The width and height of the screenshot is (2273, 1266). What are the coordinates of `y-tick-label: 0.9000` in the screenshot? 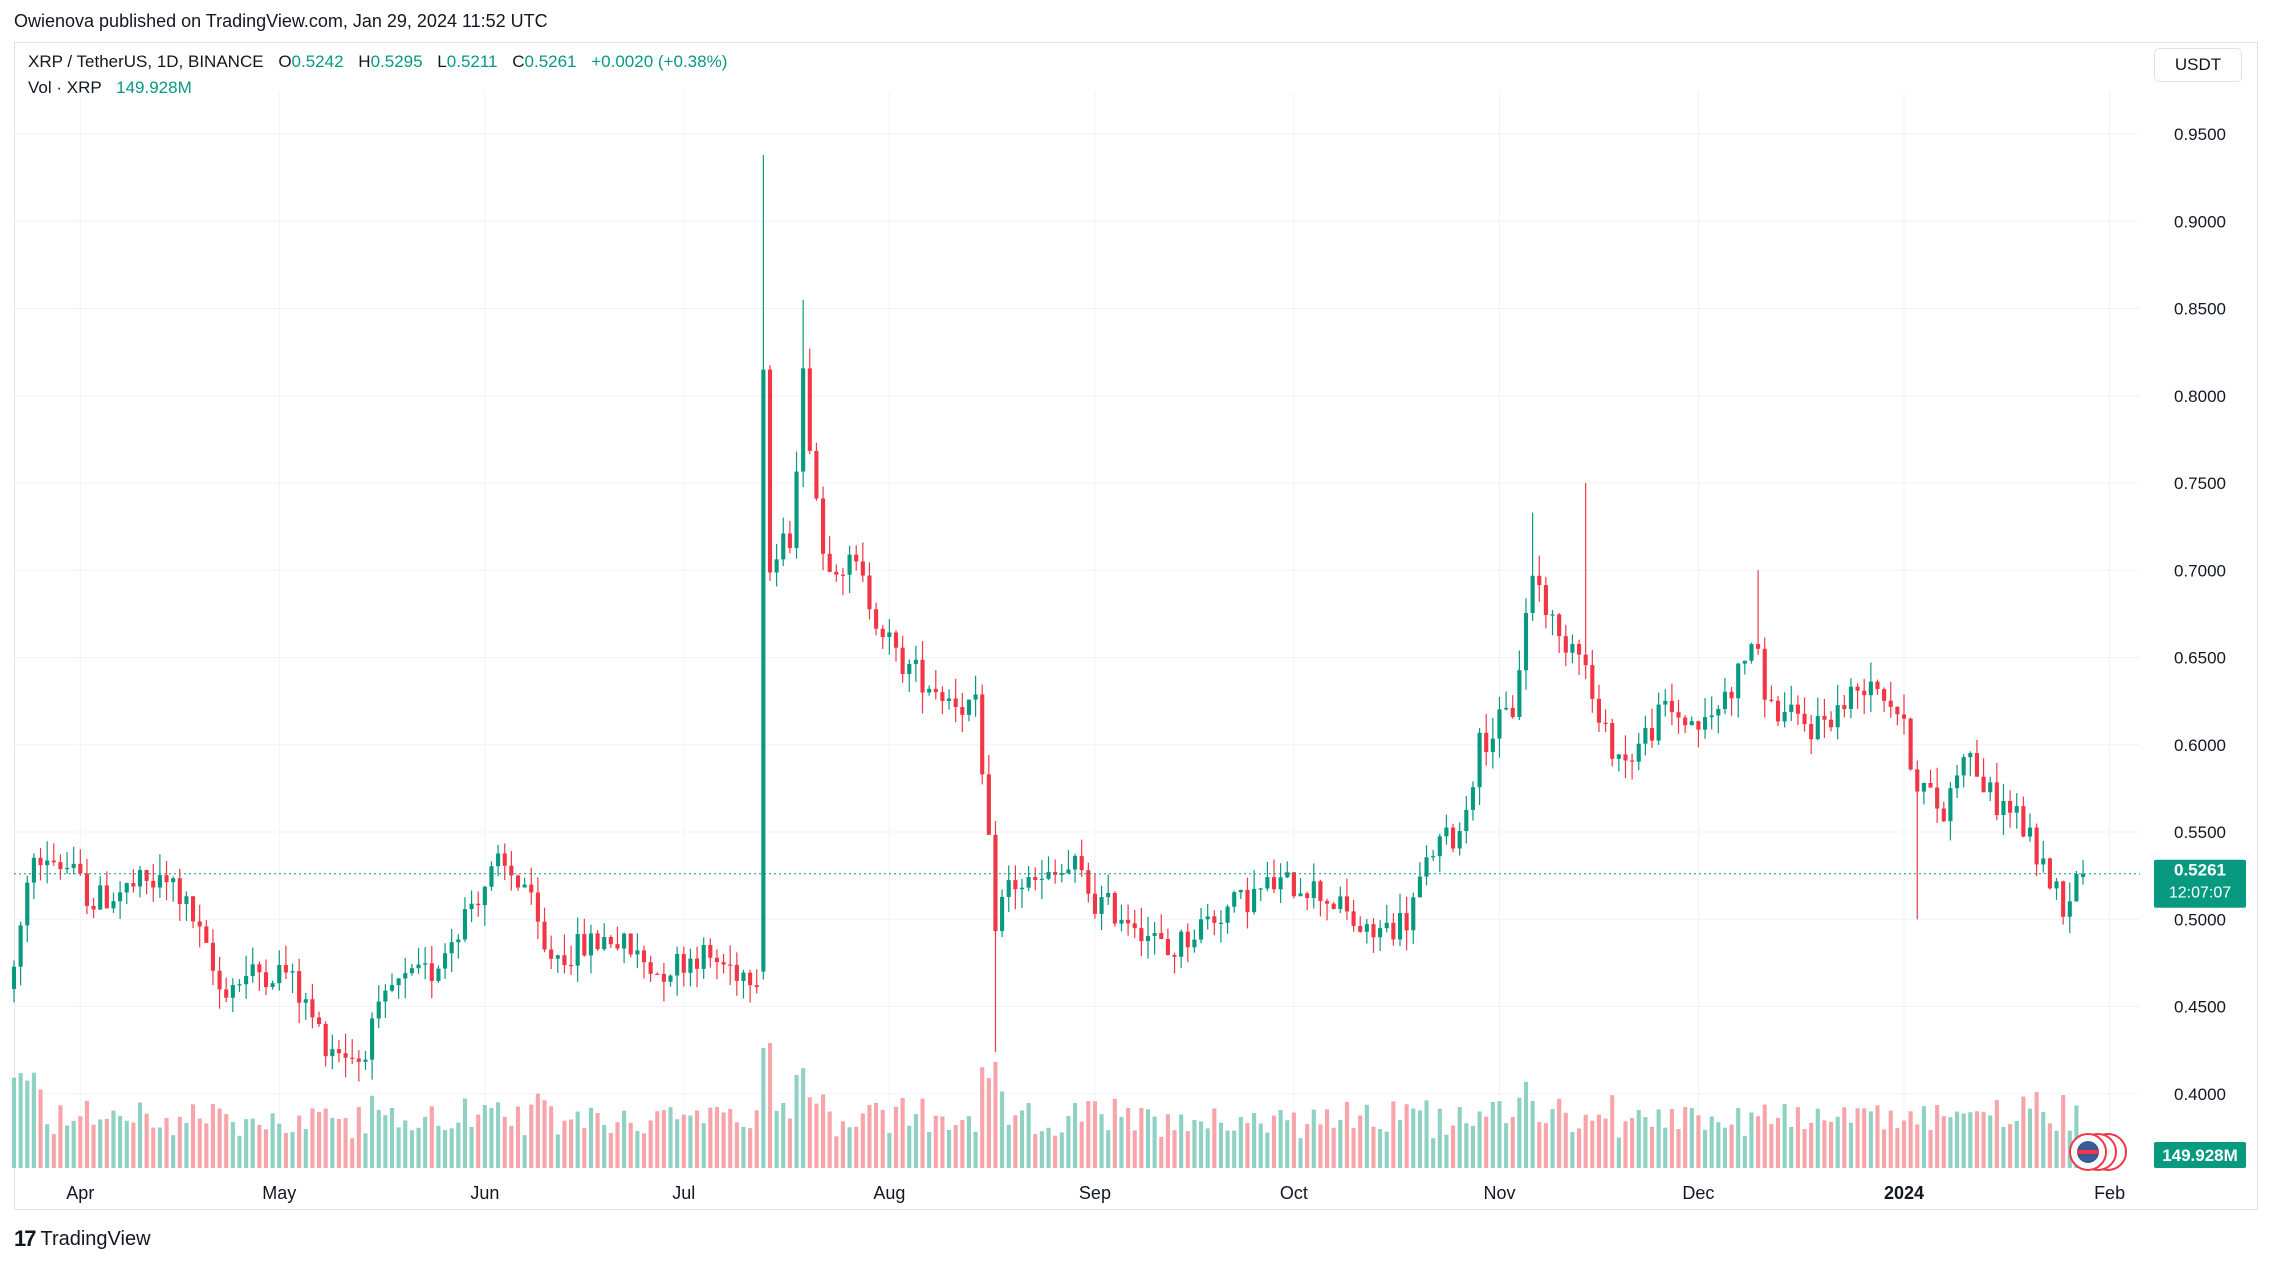 It's located at (2200, 221).